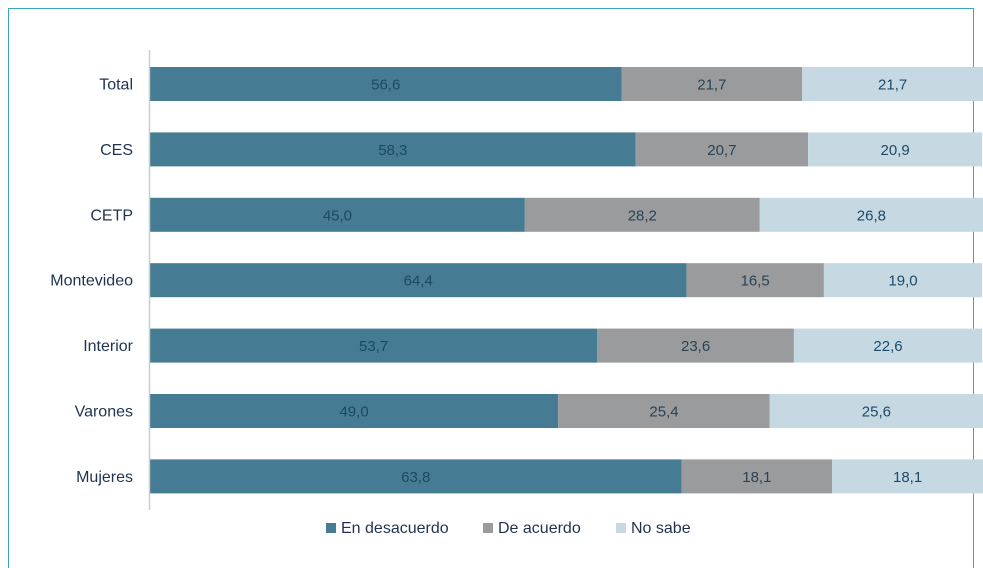 The height and width of the screenshot is (568, 983). I want to click on category-label: Interior, so click(108, 346).